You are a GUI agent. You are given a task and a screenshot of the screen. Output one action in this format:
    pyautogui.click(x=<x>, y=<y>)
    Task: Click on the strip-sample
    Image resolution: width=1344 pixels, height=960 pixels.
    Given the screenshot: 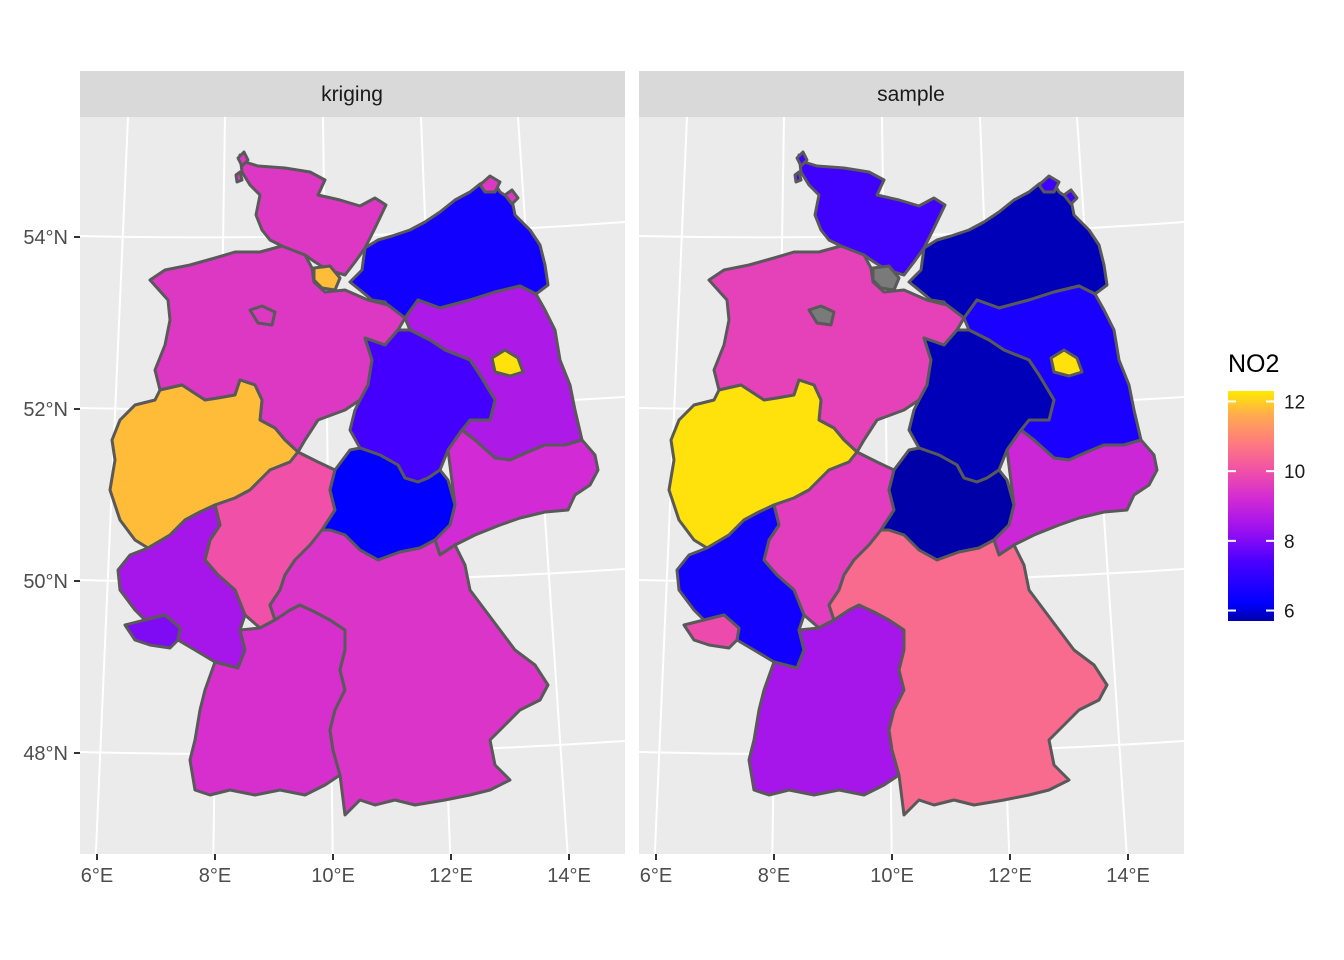 What is the action you would take?
    pyautogui.click(x=911, y=94)
    